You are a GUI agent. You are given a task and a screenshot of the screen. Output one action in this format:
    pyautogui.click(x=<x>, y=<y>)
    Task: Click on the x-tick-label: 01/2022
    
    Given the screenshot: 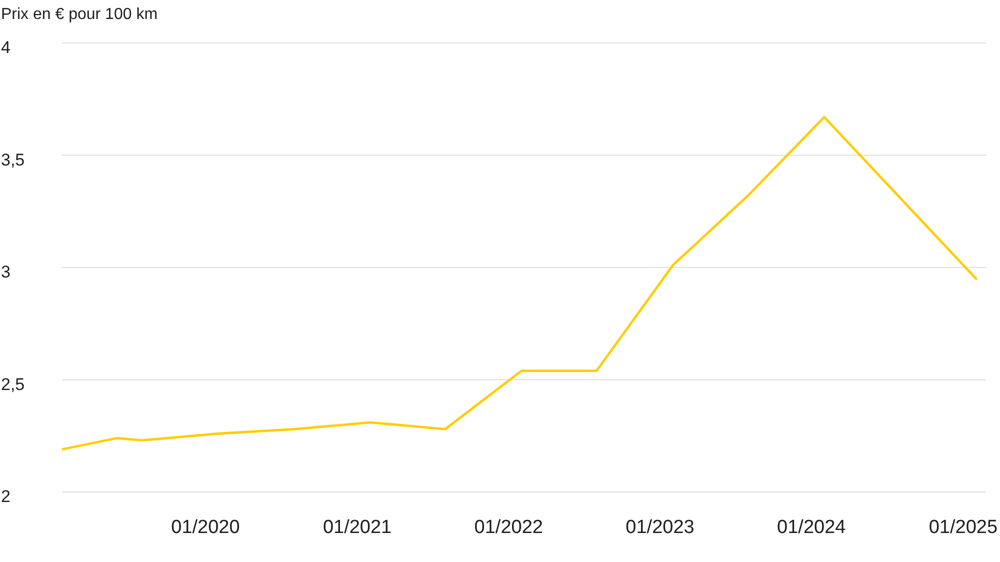 What is the action you would take?
    pyautogui.click(x=508, y=527)
    